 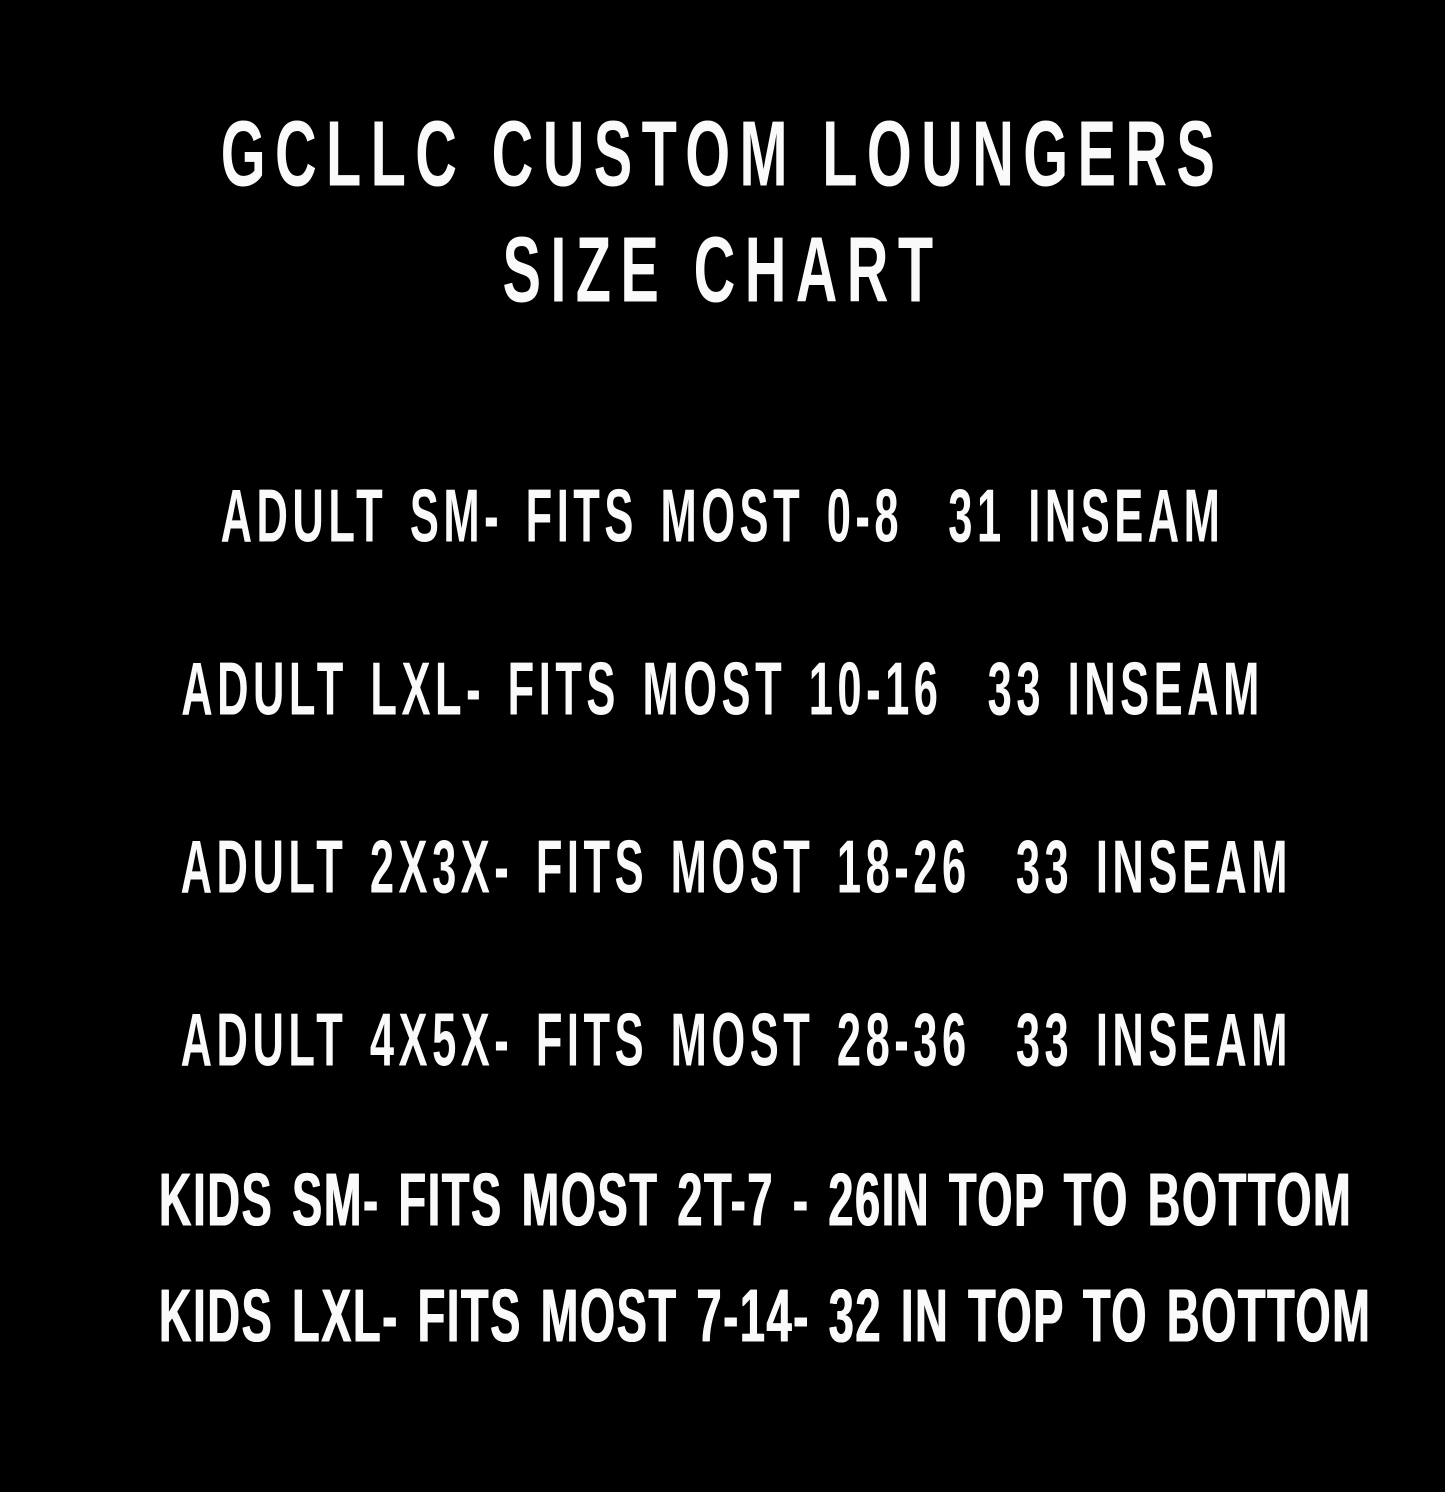 What do you see at coordinates (722, 689) in the screenshot?
I see `size-row-adult-lxl: ADULT LXL- FITS MOST 10-16 33 INSEAM` at bounding box center [722, 689].